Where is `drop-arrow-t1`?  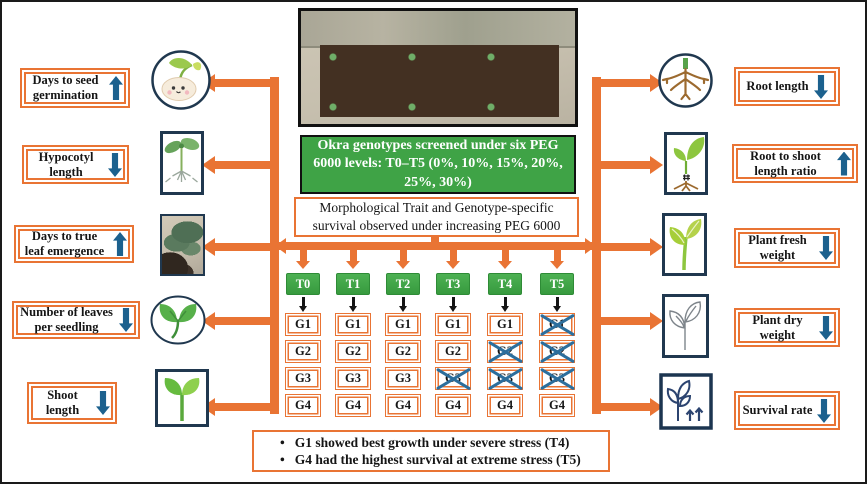
drop-arrow-t1 is located at coordinates (353, 259).